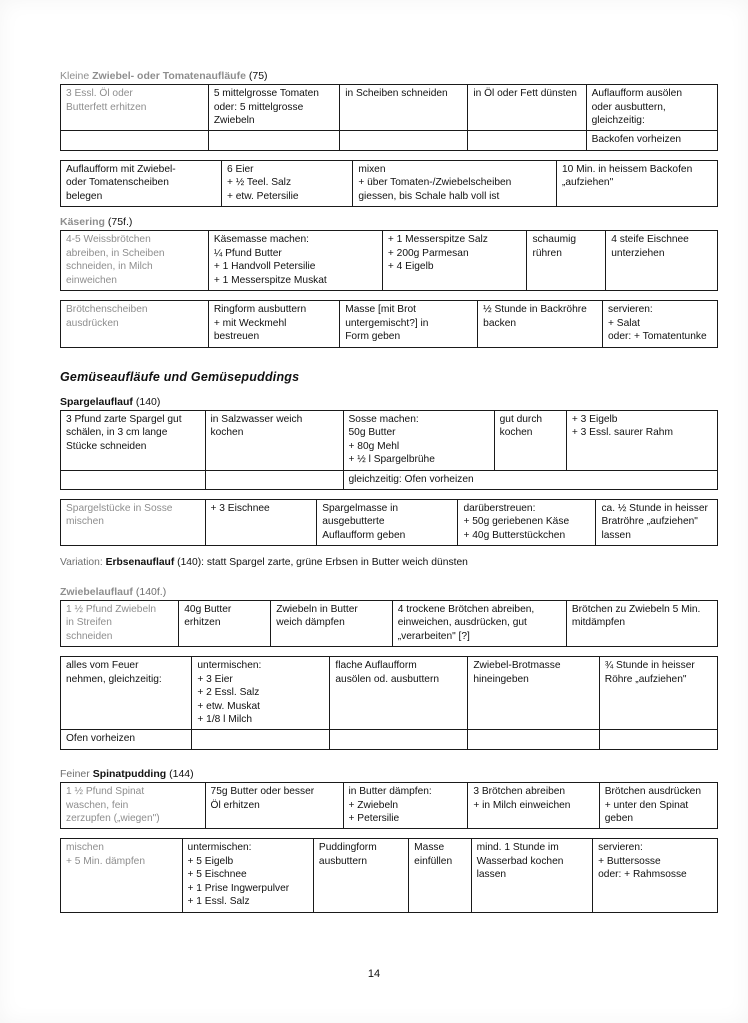 Image resolution: width=748 pixels, height=1023 pixels. I want to click on table-cell: gleichzeitig: Ofen vorheizen, so click(530, 479).